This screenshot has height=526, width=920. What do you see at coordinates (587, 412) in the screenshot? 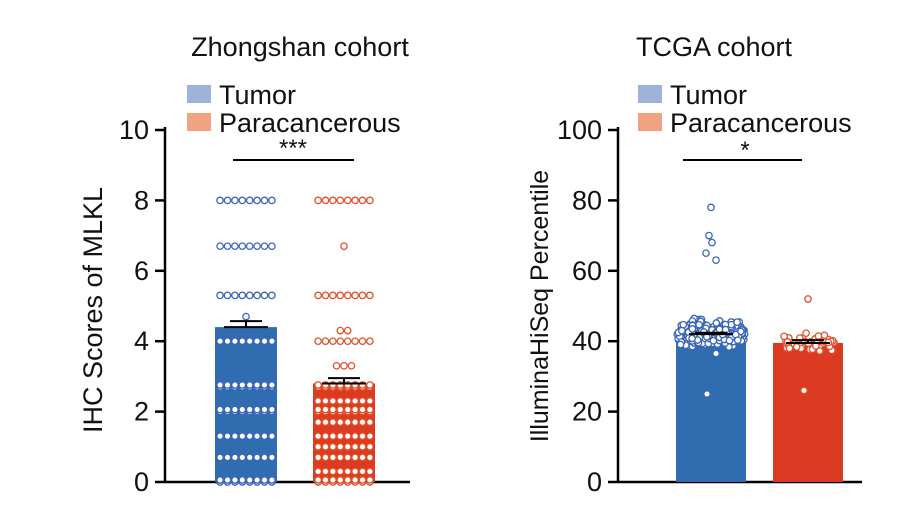
I see `y-tick-label: 20` at bounding box center [587, 412].